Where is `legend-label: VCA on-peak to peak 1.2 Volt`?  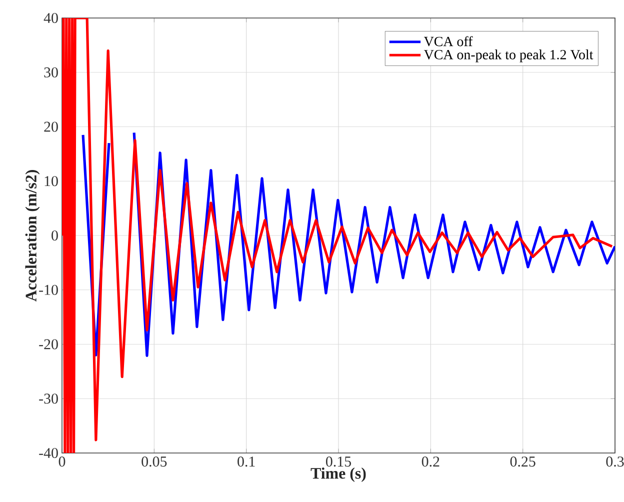 legend-label: VCA on-peak to peak 1.2 Volt is located at coordinates (509, 56).